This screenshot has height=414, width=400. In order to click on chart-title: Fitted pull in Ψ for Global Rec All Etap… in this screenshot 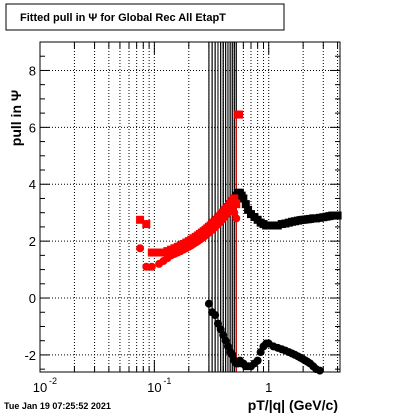, I will do `click(123, 18)`.